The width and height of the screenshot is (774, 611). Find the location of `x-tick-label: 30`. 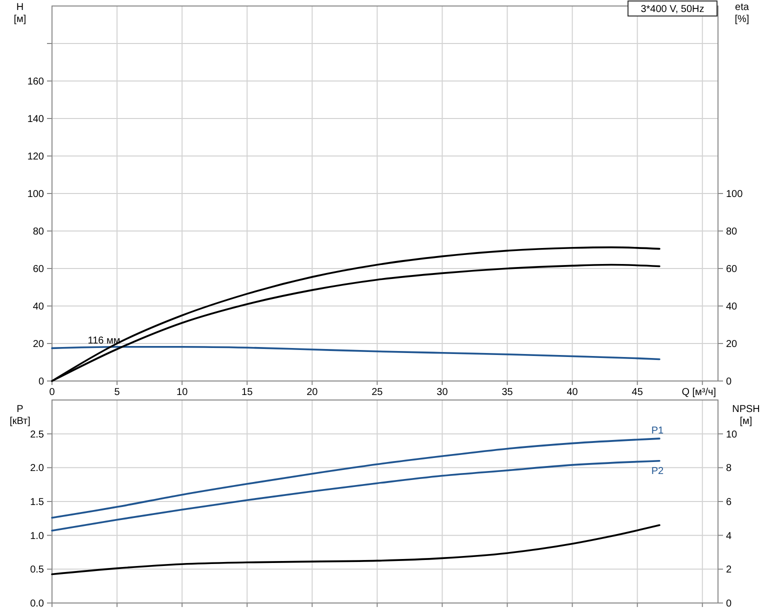

x-tick-label: 30 is located at coordinates (442, 392).